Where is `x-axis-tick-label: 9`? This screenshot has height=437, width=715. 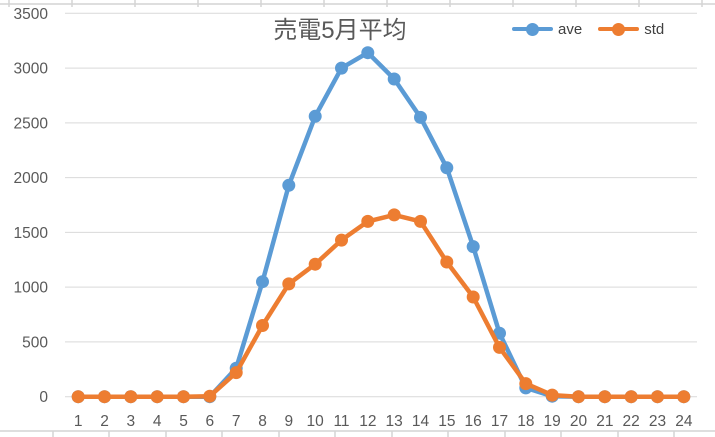 x-axis-tick-label: 9 is located at coordinates (289, 421).